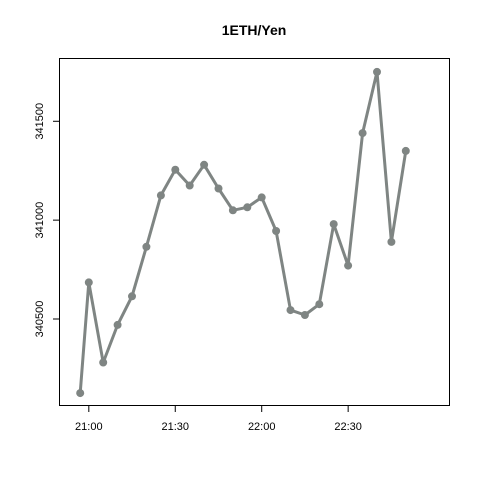 This screenshot has height=480, width=480. I want to click on x-axis: 21:00 21:30 22:00 22:30, so click(218, 419).